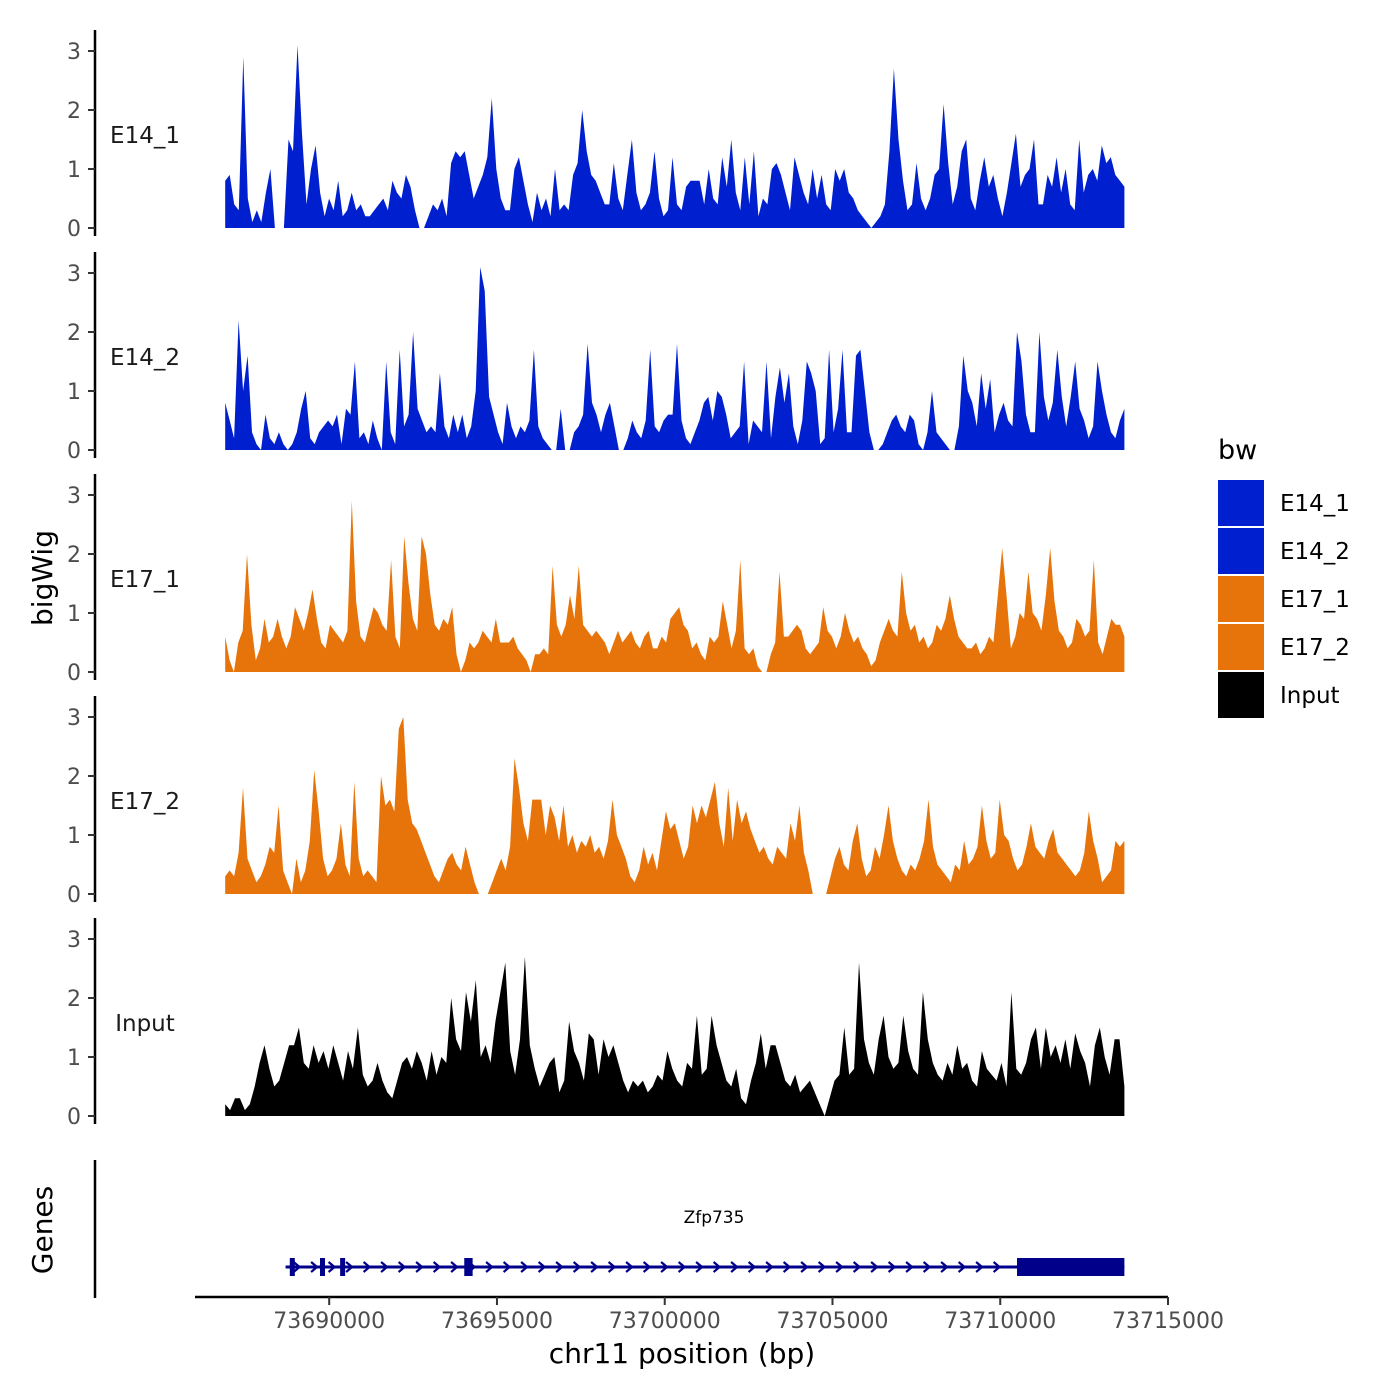 The width and height of the screenshot is (1400, 1400). What do you see at coordinates (665, 1321) in the screenshot?
I see `x-tick-label: 73700000` at bounding box center [665, 1321].